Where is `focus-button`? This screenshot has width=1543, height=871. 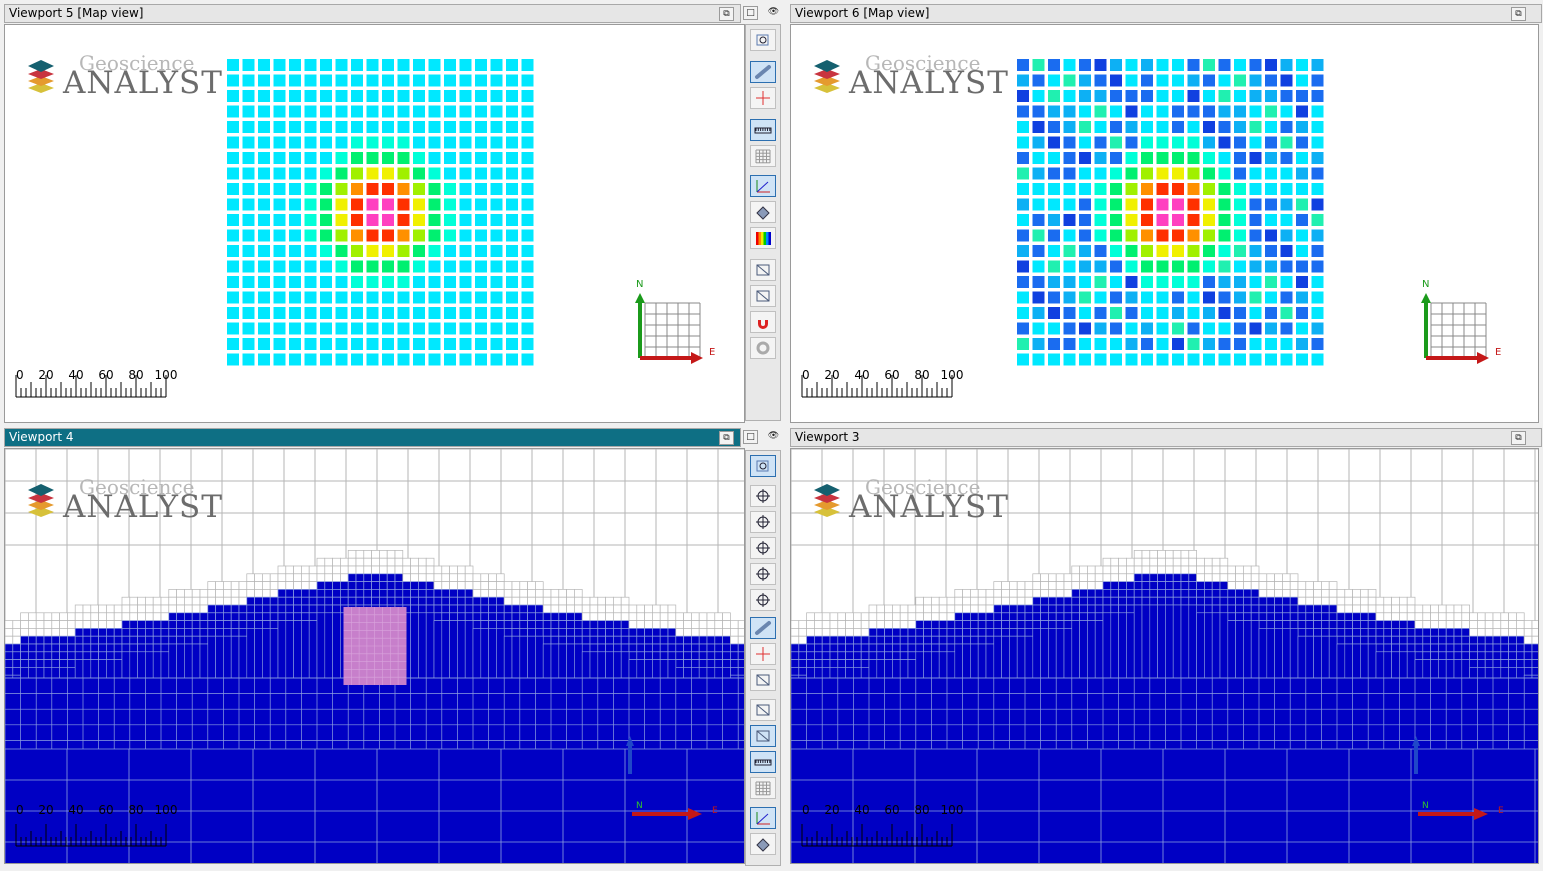
focus-button is located at coordinates (763, 548).